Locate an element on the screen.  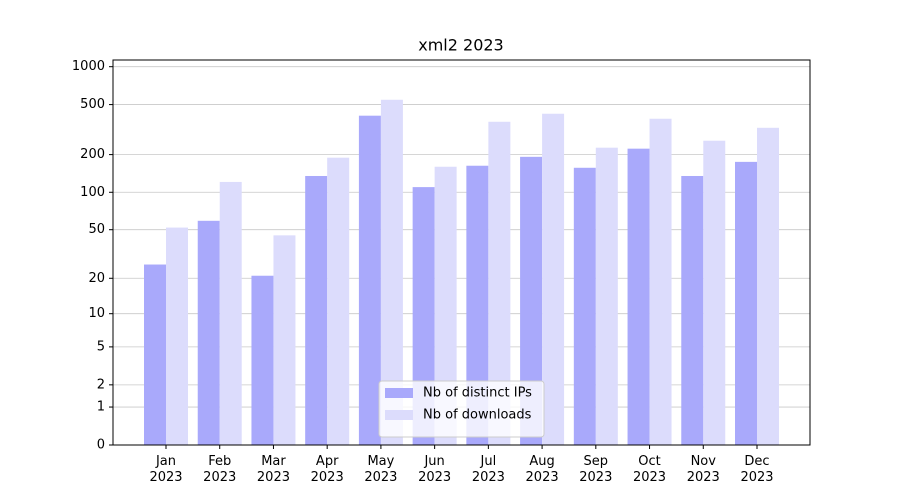
x-tick-label: Sep 2023 is located at coordinates (595, 469).